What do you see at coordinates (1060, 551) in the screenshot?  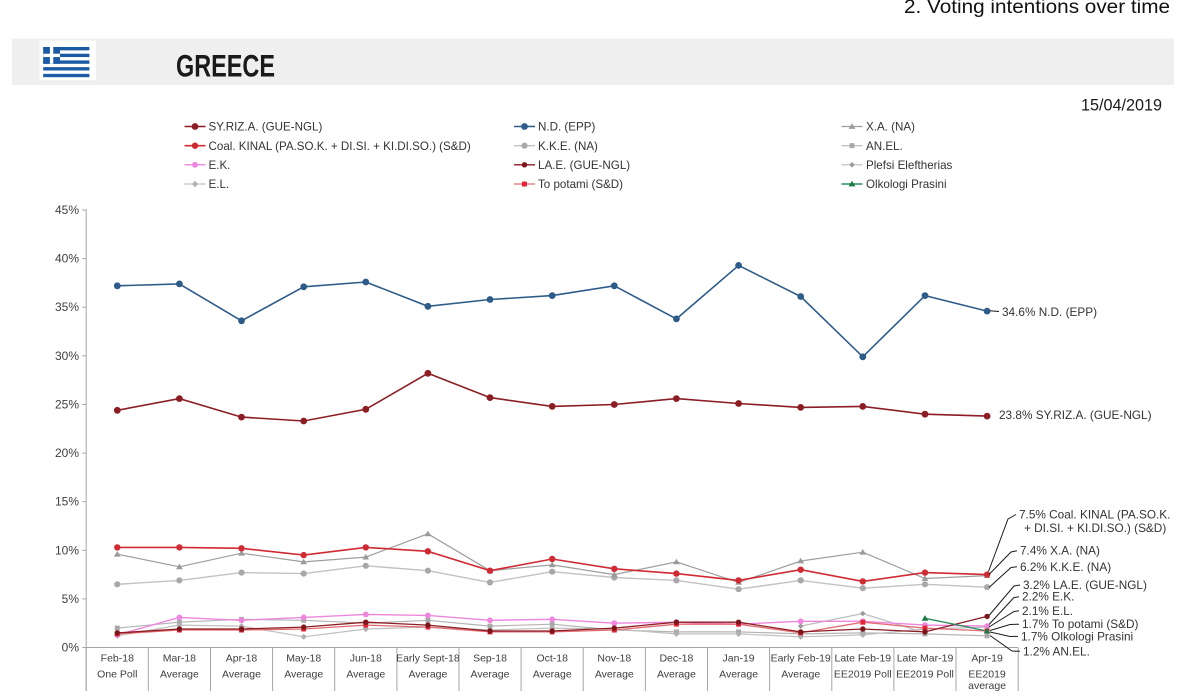 I see `svg-text: 7.4% X.A. (NA)` at bounding box center [1060, 551].